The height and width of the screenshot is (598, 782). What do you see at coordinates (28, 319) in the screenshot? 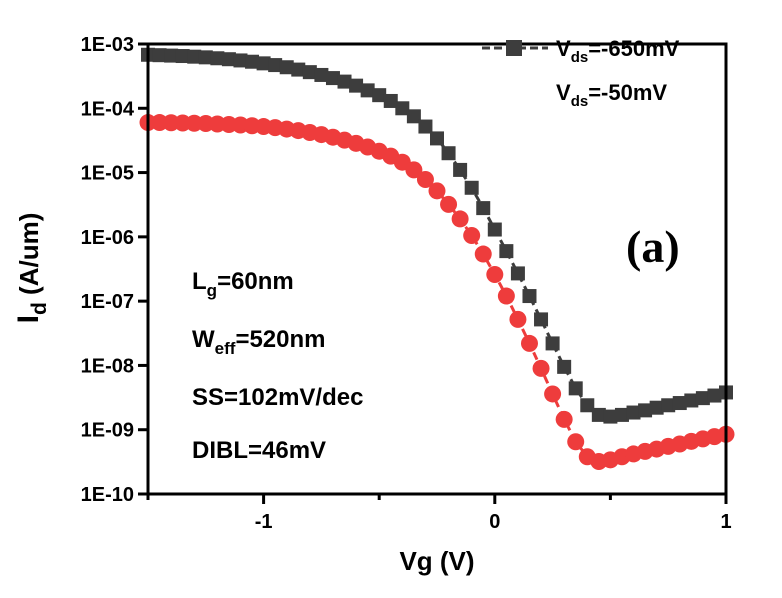
I see `y-axis-title-main: I` at bounding box center [28, 319].